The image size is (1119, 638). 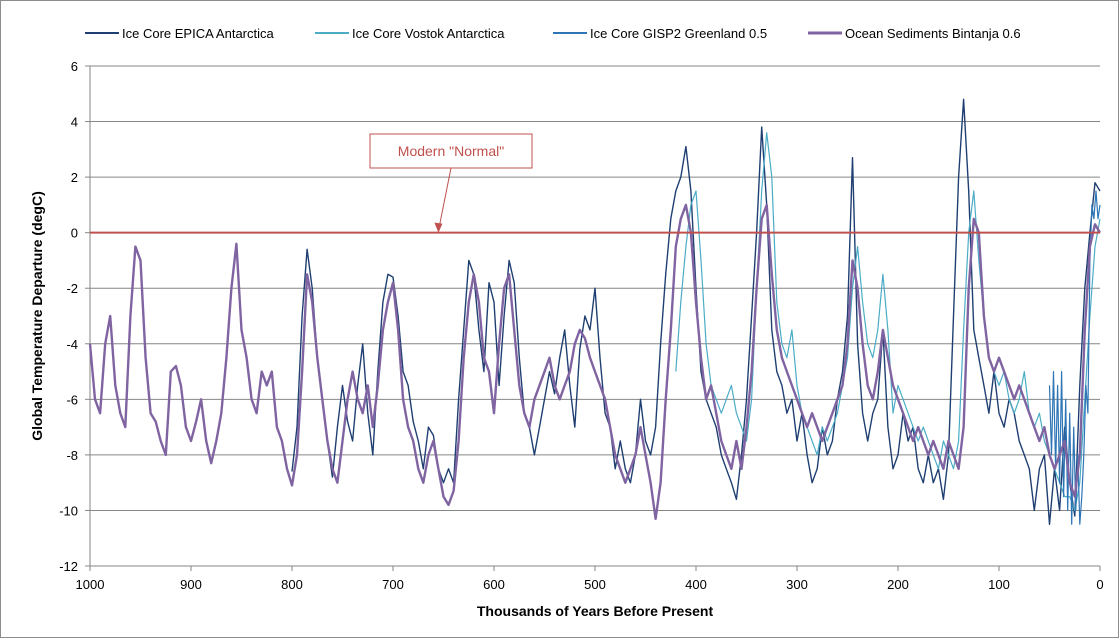 What do you see at coordinates (72, 455) in the screenshot?
I see `y-tick-label: -8` at bounding box center [72, 455].